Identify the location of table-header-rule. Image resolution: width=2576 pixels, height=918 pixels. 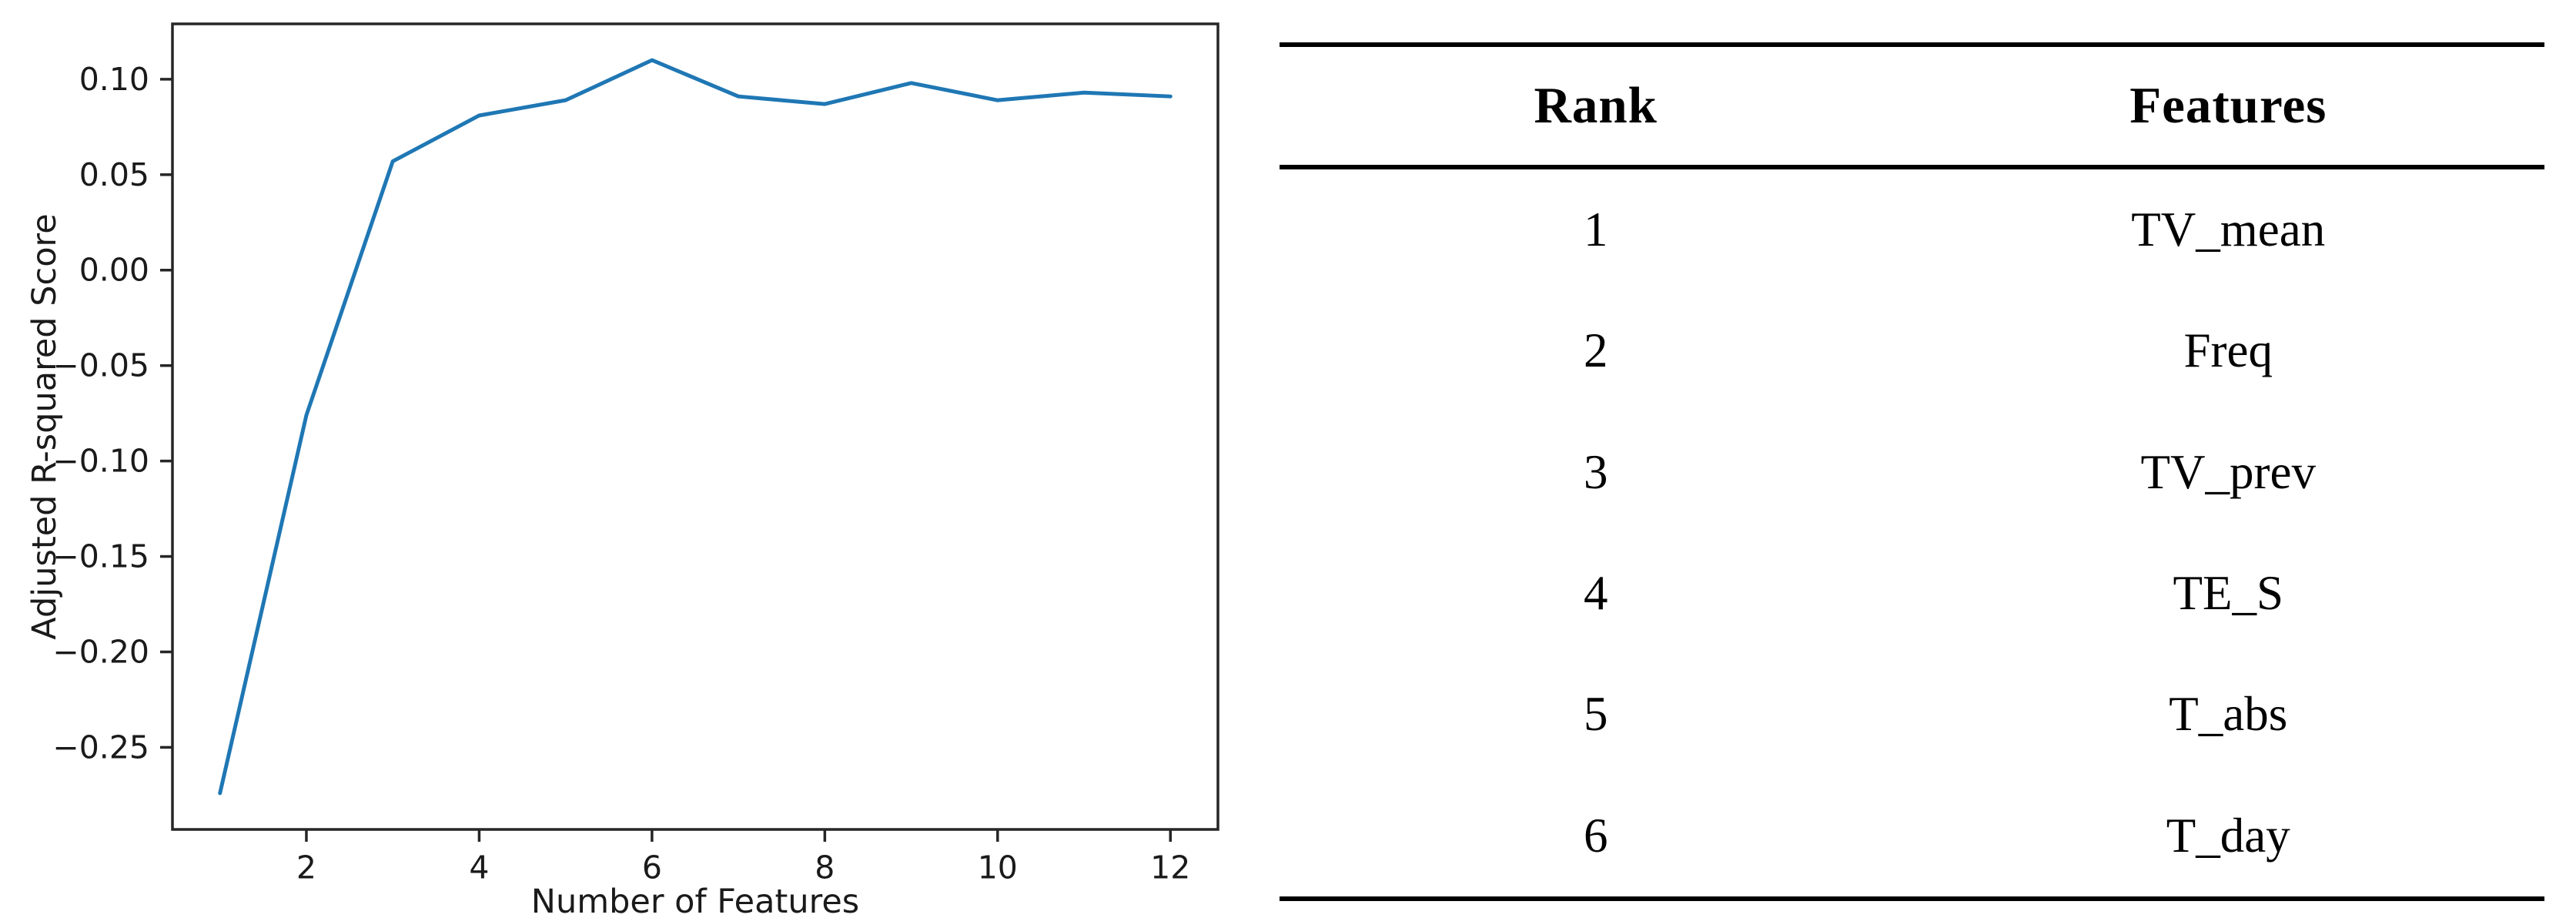
(1912, 167).